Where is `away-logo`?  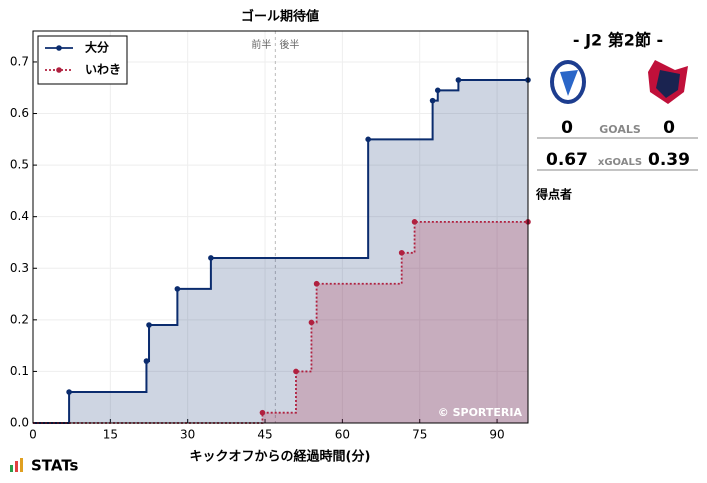
away-logo is located at coordinates (668, 82).